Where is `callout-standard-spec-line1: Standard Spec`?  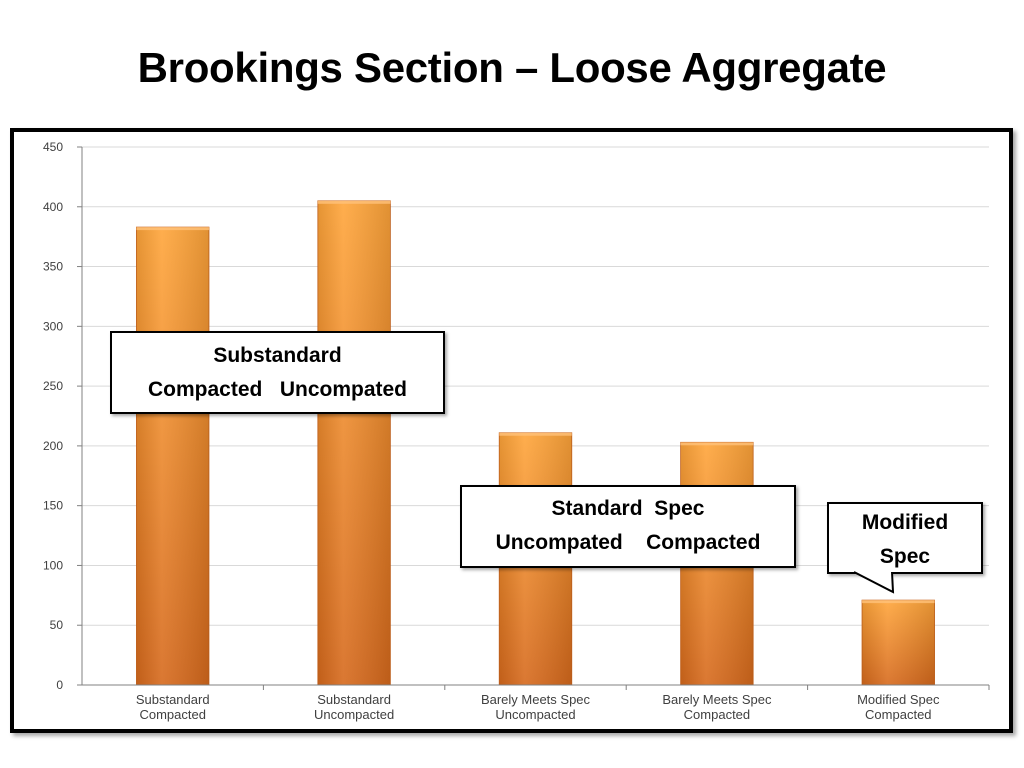 callout-standard-spec-line1: Standard Spec is located at coordinates (628, 508).